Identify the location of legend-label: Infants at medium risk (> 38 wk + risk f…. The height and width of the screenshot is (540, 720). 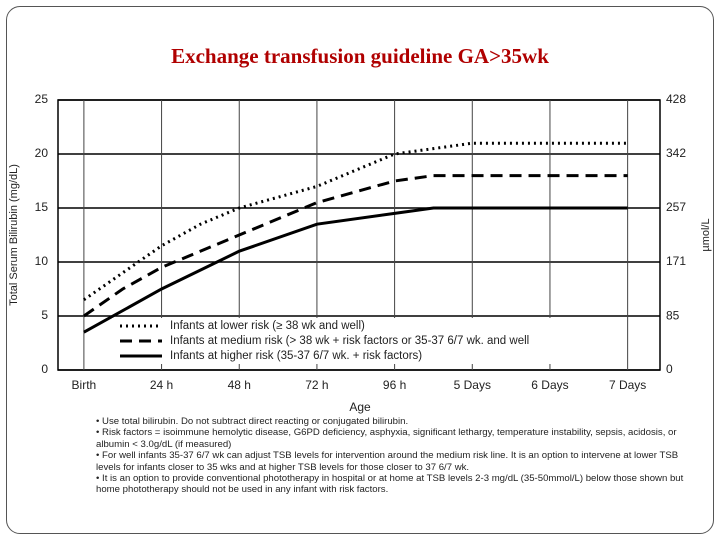
(349, 341).